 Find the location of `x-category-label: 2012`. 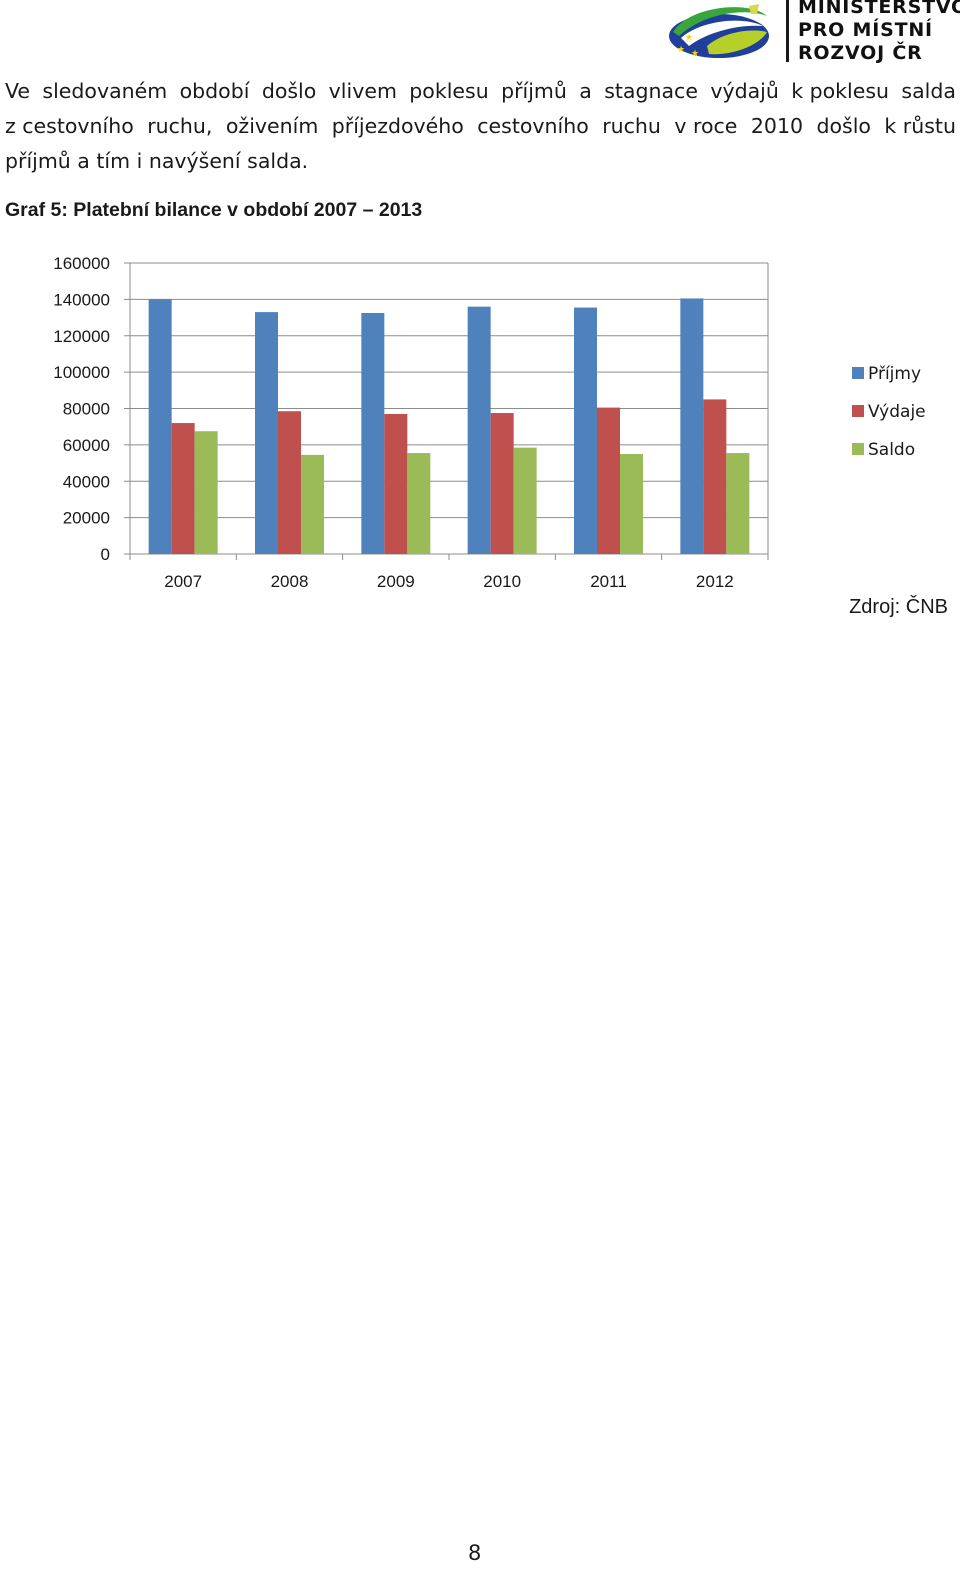

x-category-label: 2012 is located at coordinates (715, 581).